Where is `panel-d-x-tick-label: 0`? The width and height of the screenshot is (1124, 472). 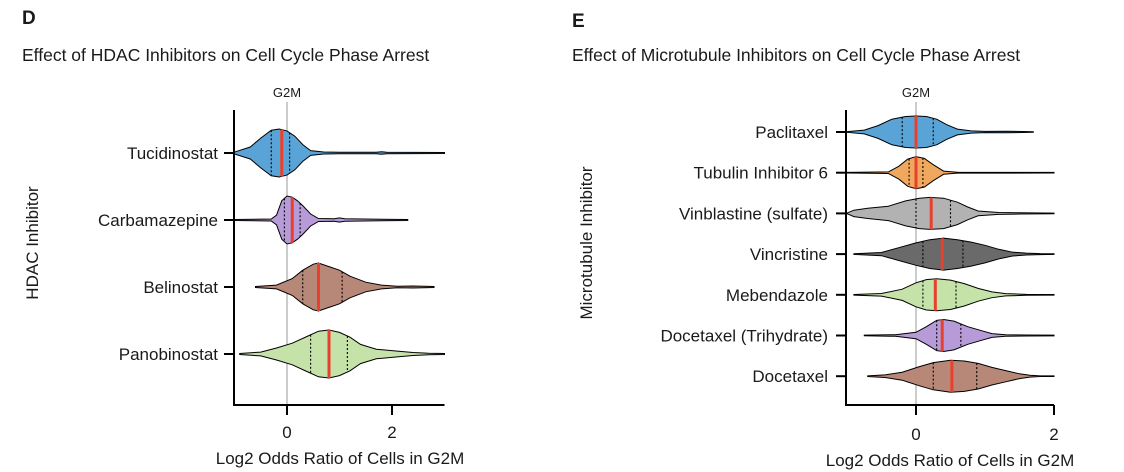
panel-d-x-tick-label: 0 is located at coordinates (286, 432).